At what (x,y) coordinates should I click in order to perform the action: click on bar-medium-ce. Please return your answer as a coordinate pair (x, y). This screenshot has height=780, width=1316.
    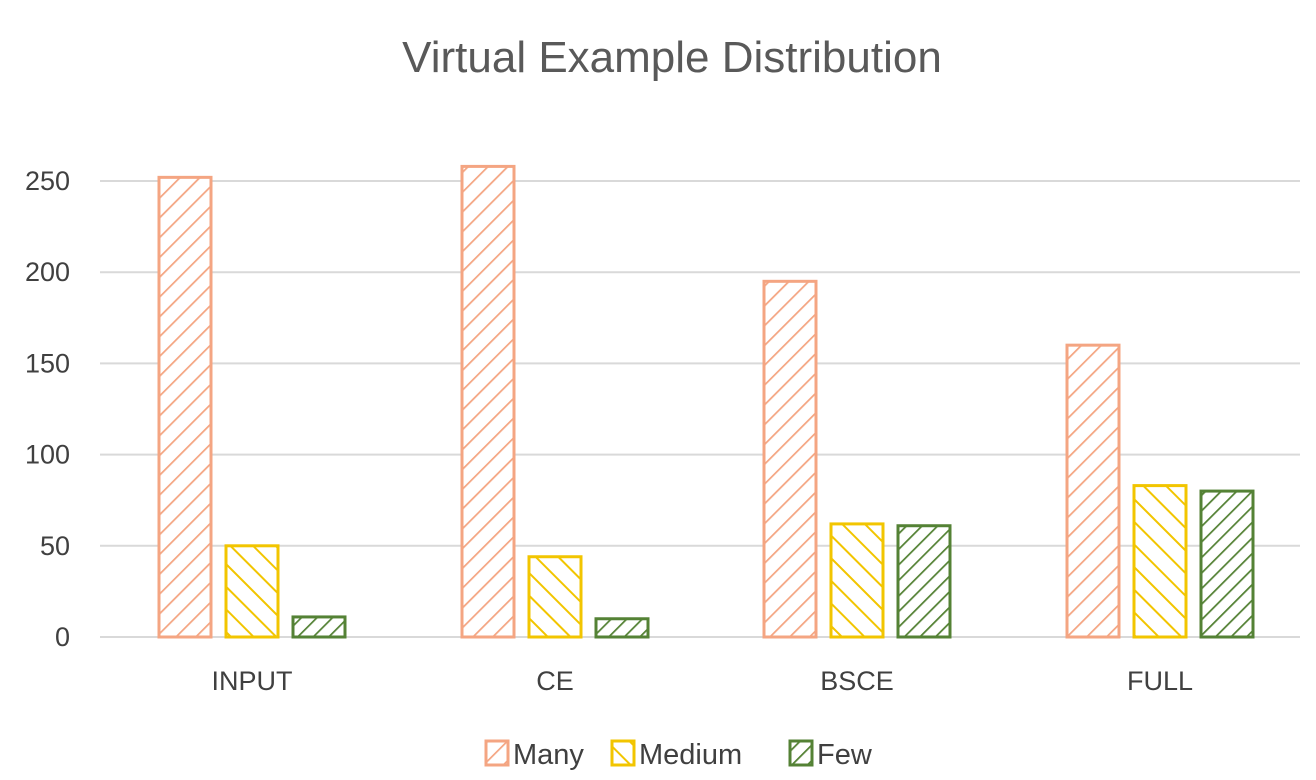
    Looking at the image, I should click on (555, 597).